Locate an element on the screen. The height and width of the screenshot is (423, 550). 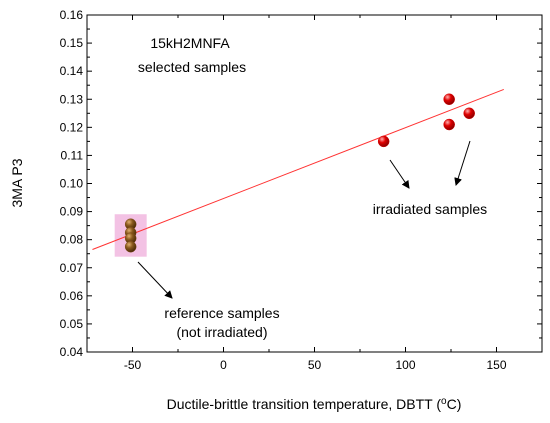
y-tick-label: 0.06 is located at coordinates (72, 296).